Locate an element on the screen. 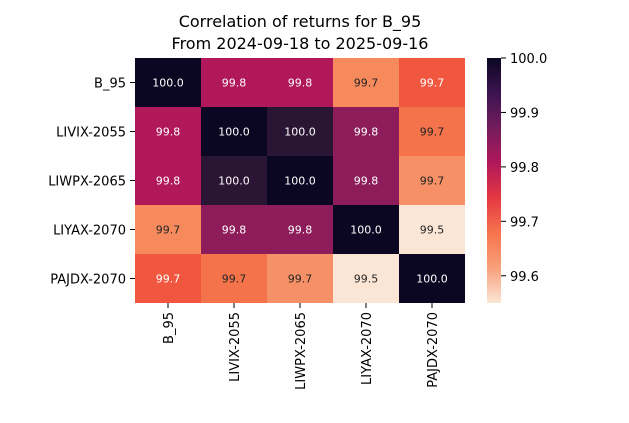  row-label: B_95 is located at coordinates (110, 84).